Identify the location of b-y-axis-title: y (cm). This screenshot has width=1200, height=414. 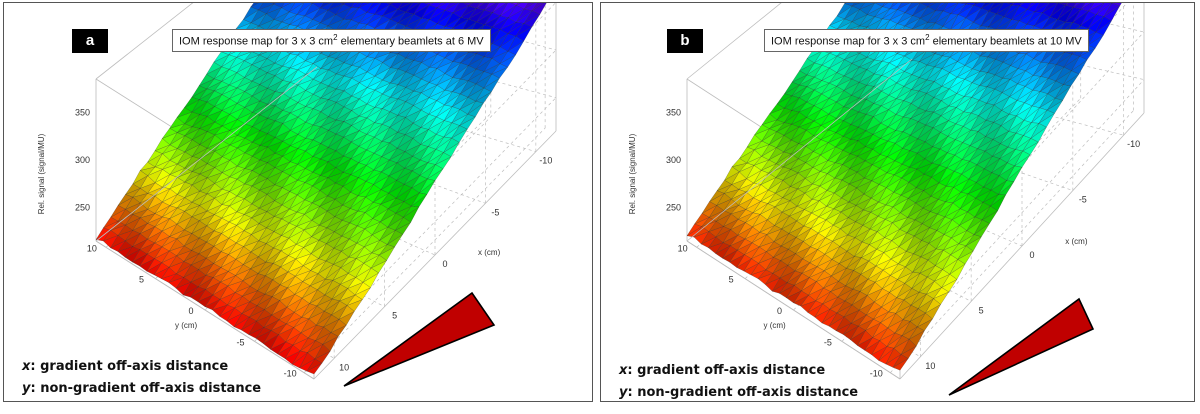
(775, 325).